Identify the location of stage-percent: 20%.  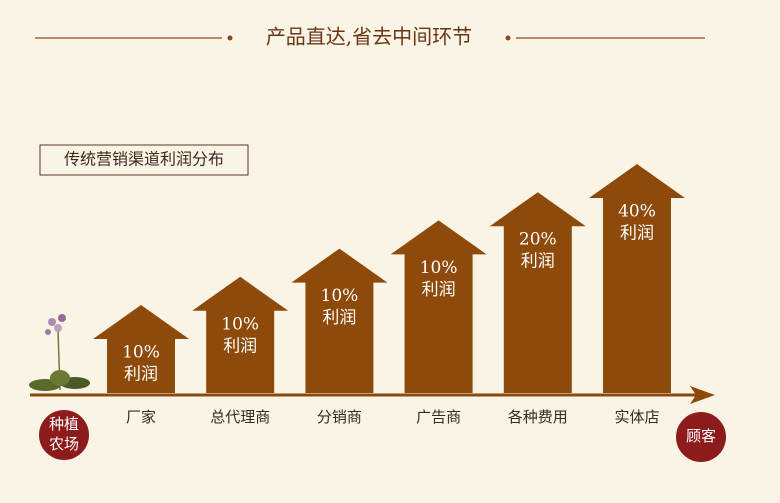
(538, 240).